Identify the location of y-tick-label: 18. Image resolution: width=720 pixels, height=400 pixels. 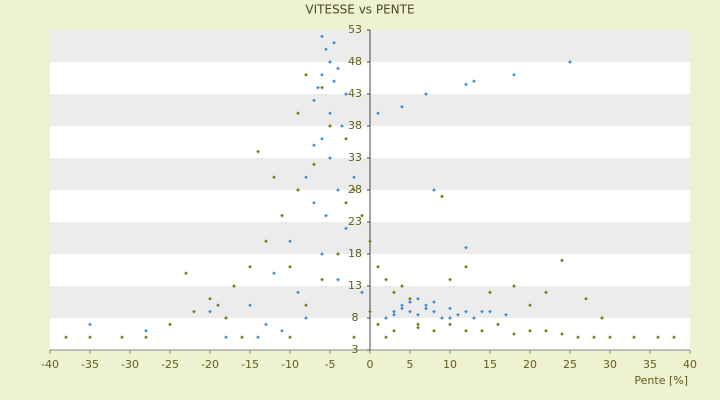
(355, 253).